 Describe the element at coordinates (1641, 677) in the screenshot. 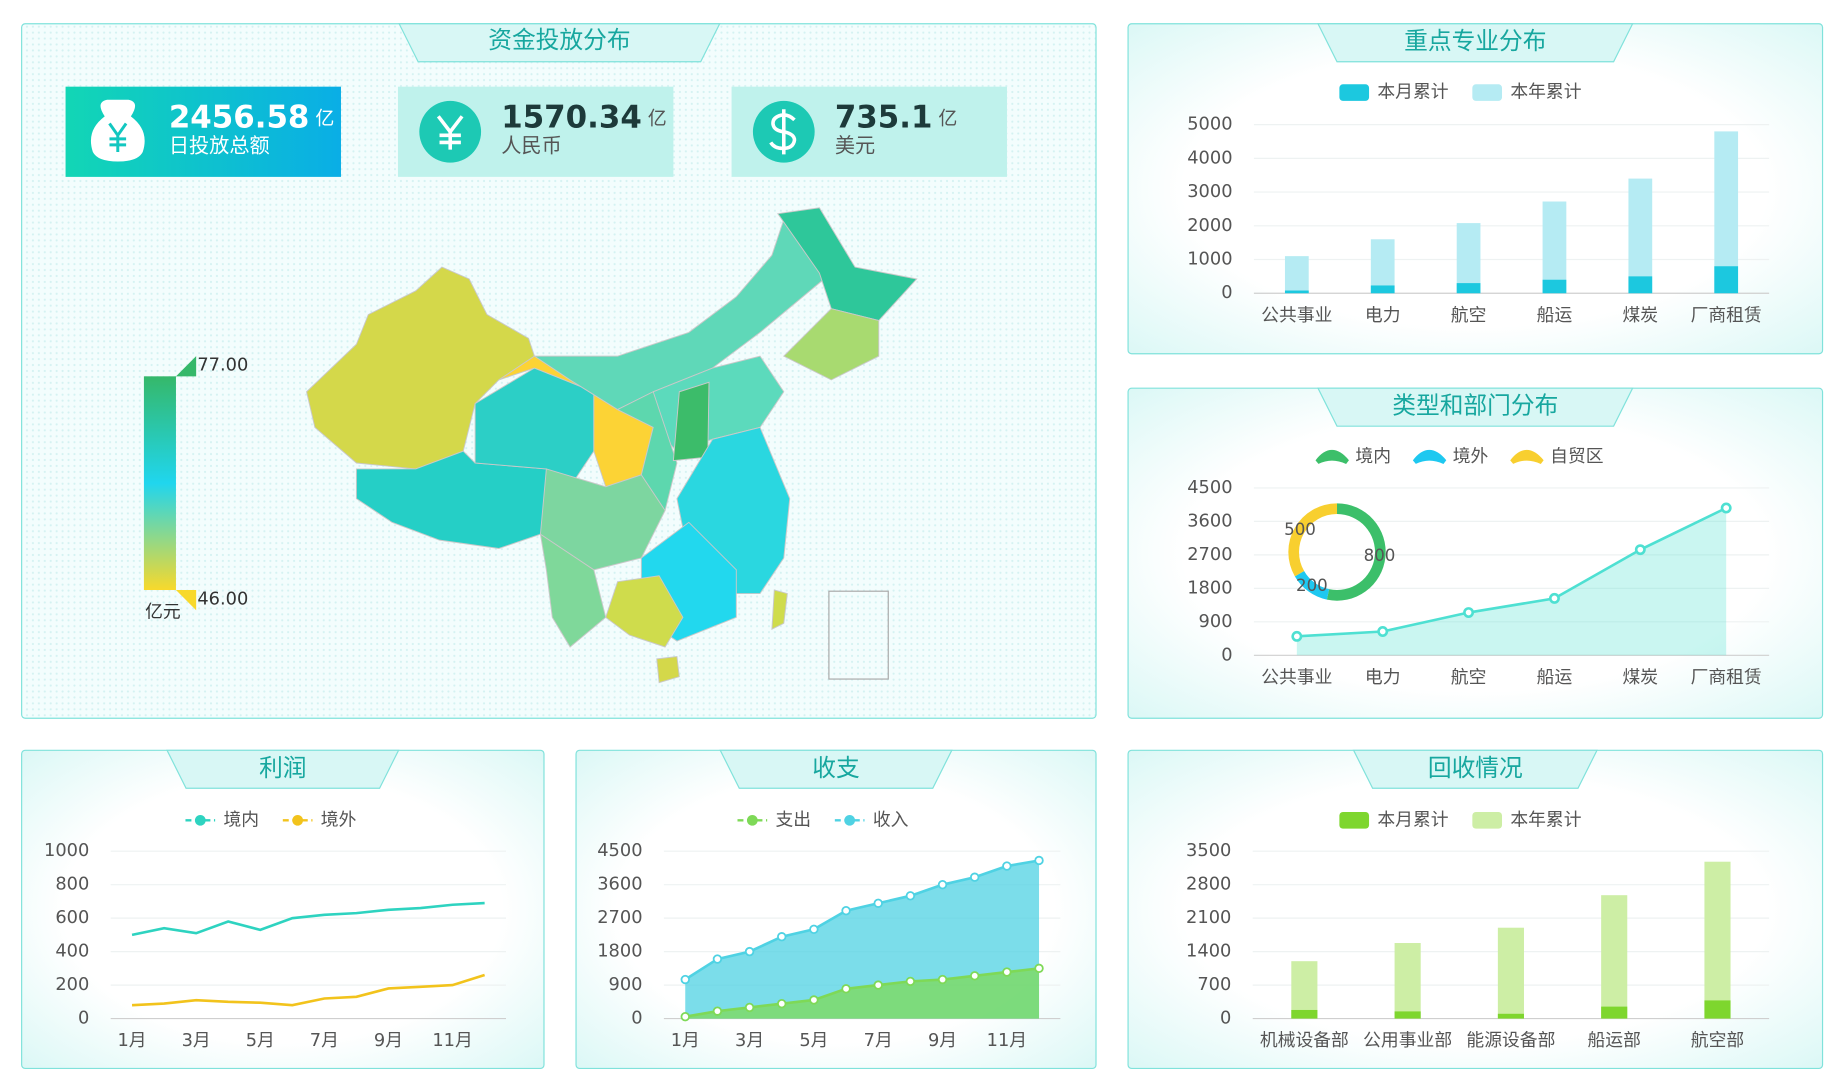

I see `x-tick-label: 煤炭` at that location.